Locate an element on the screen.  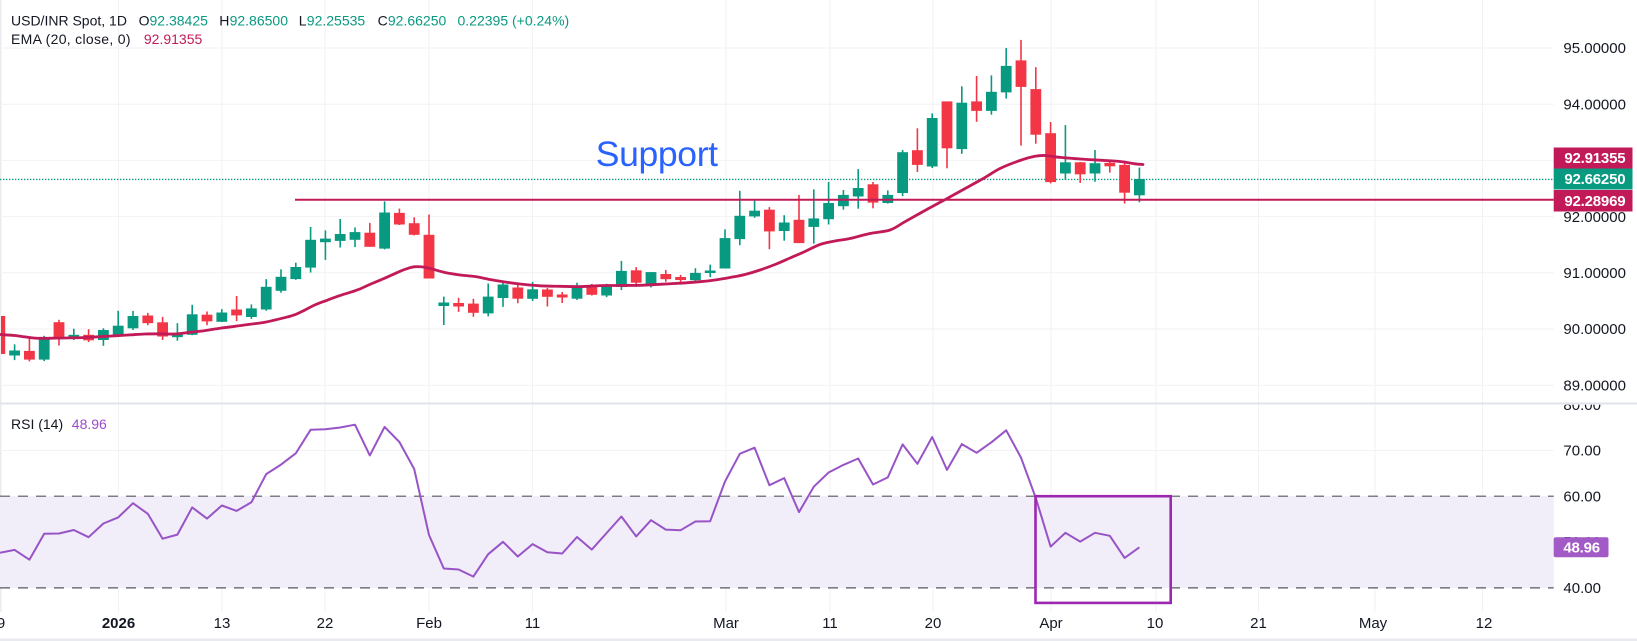
svg-text: 9 is located at coordinates (2, 623).